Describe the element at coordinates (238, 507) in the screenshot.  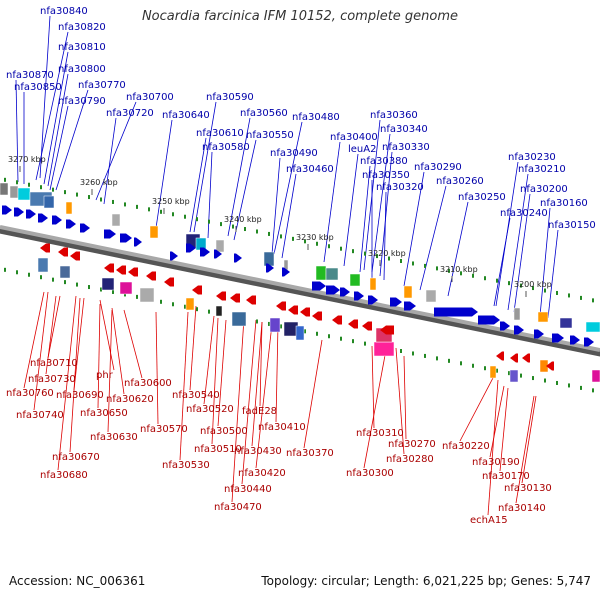
I see `bottom-gene-label: nfa30470` at that location.